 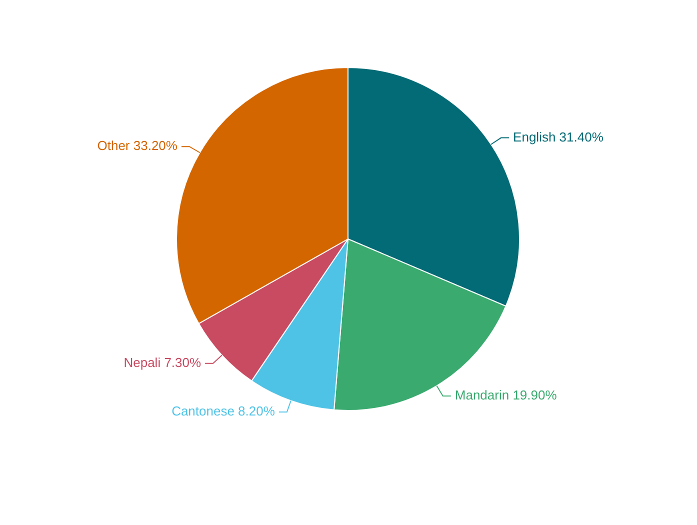 What do you see at coordinates (558, 136) in the screenshot?
I see `slice-label: English 31.40%` at bounding box center [558, 136].